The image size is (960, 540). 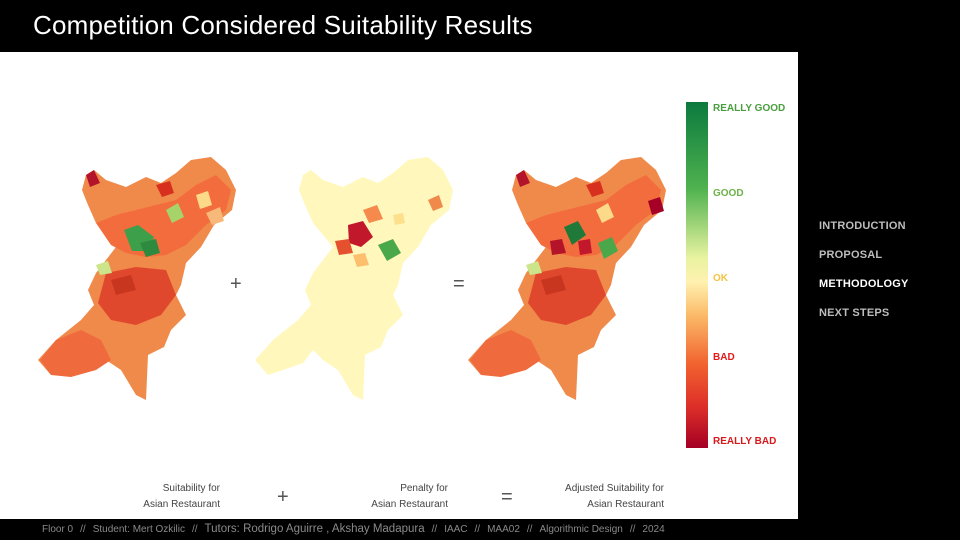 What do you see at coordinates (614, 488) in the screenshot?
I see `caption-adjusted-line1: Adjusted Suitability for` at bounding box center [614, 488].